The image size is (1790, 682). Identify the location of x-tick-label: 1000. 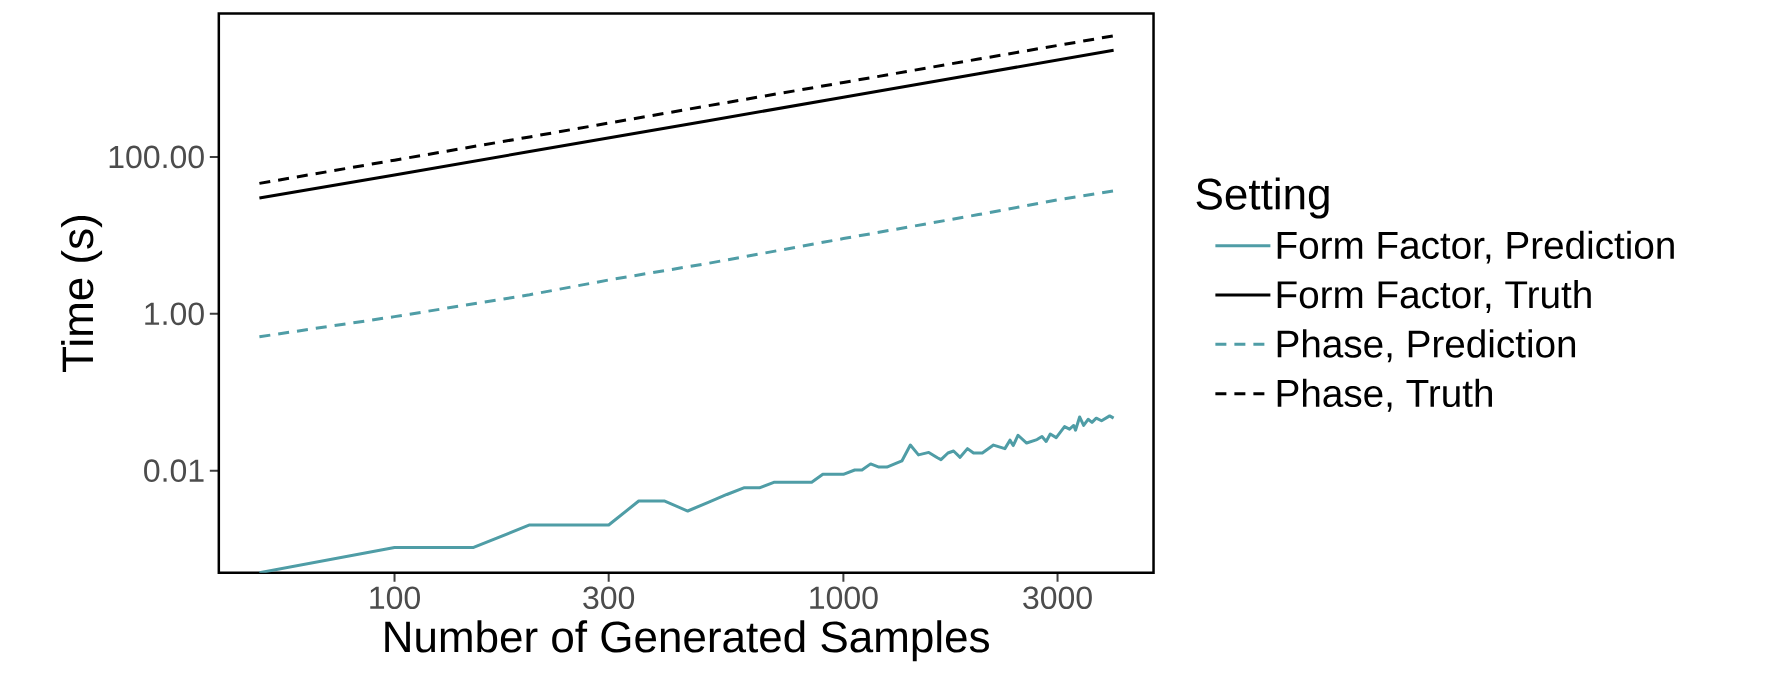
(844, 598).